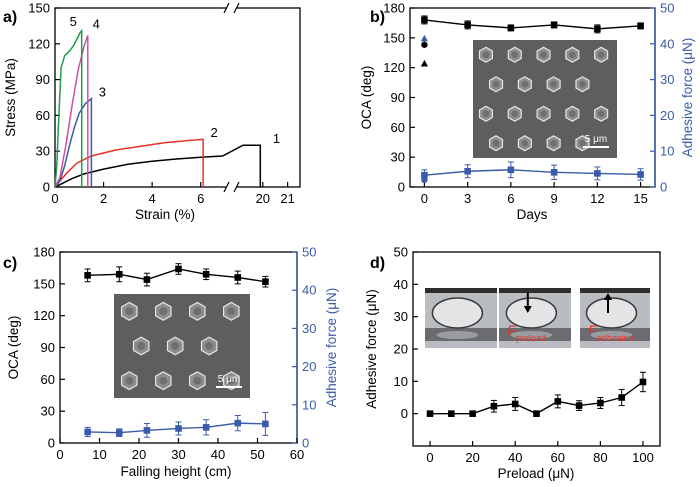 Image resolution: width=700 pixels, height=487 pixels. Describe the element at coordinates (287, 198) in the screenshot. I see `x-tick-label: 21` at that location.